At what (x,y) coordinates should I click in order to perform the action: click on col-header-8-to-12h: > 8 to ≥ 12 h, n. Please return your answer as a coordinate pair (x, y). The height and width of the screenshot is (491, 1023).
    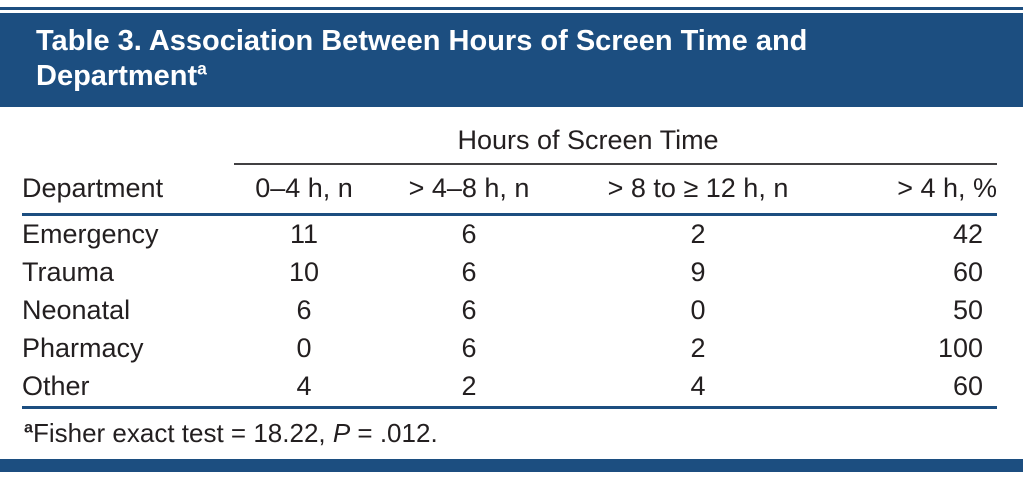
    Looking at the image, I should click on (698, 190).